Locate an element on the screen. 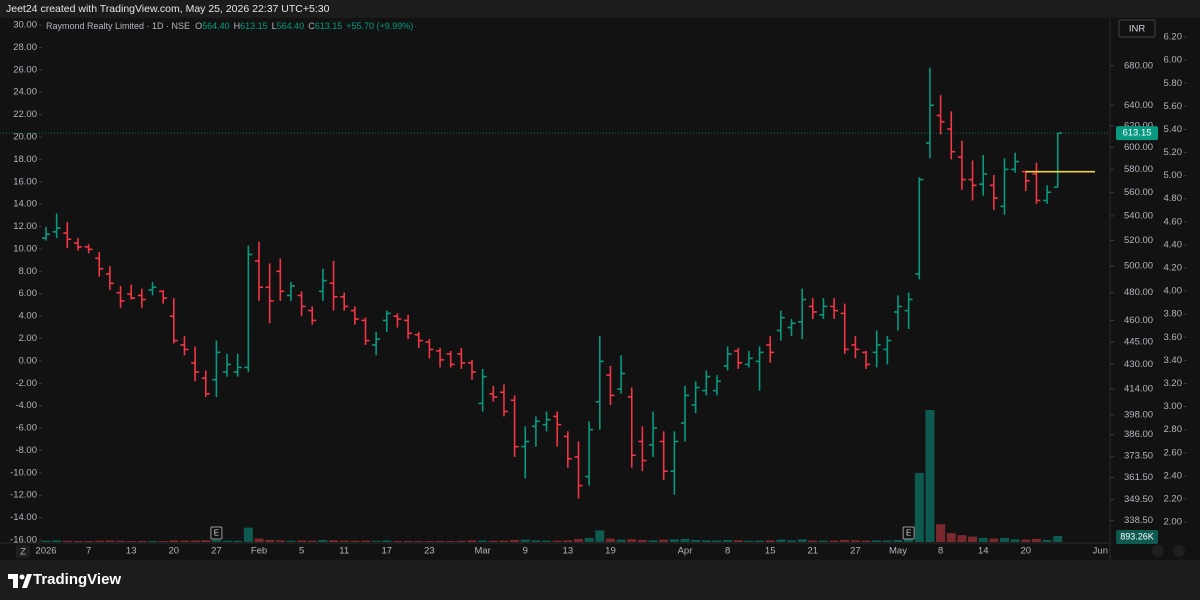  x-tick-label: 15 is located at coordinates (770, 551).